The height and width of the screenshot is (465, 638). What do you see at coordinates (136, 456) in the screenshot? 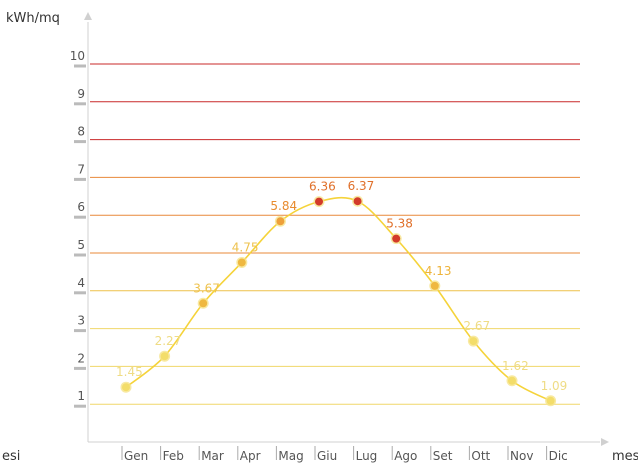
I see `x-tick-label-Gen: Gen` at bounding box center [136, 456].